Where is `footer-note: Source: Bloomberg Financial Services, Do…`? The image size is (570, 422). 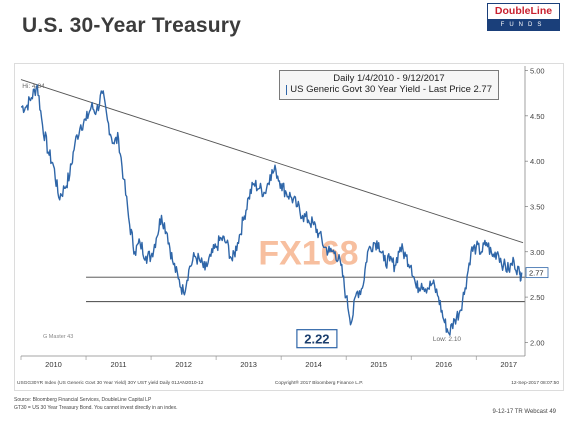
footer-note: Source: Bloomberg Financial Services, Do… is located at coordinates (96, 404).